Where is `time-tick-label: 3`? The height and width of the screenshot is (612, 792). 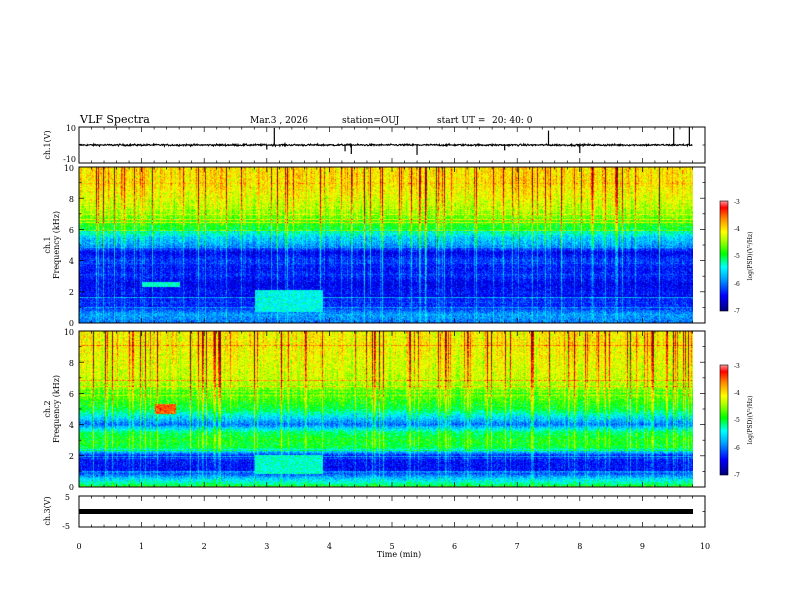 time-tick-label: 3 is located at coordinates (266, 546).